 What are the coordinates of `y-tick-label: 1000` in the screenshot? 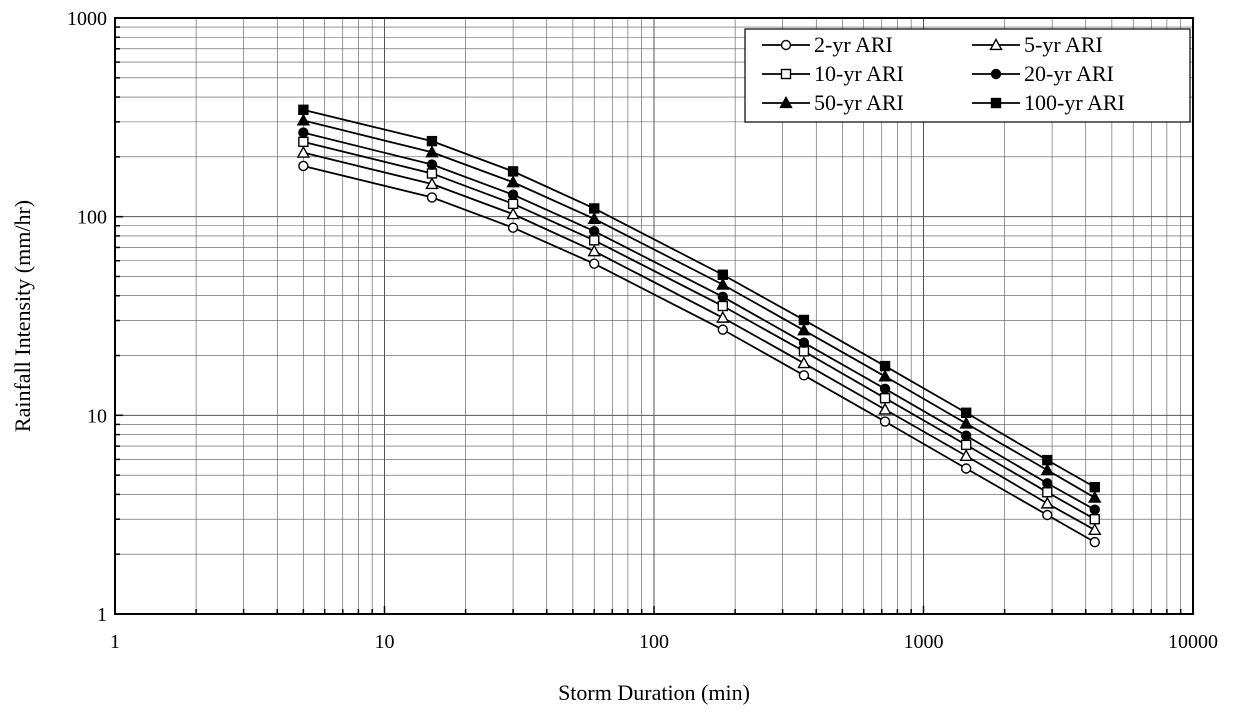 It's located at (87, 19).